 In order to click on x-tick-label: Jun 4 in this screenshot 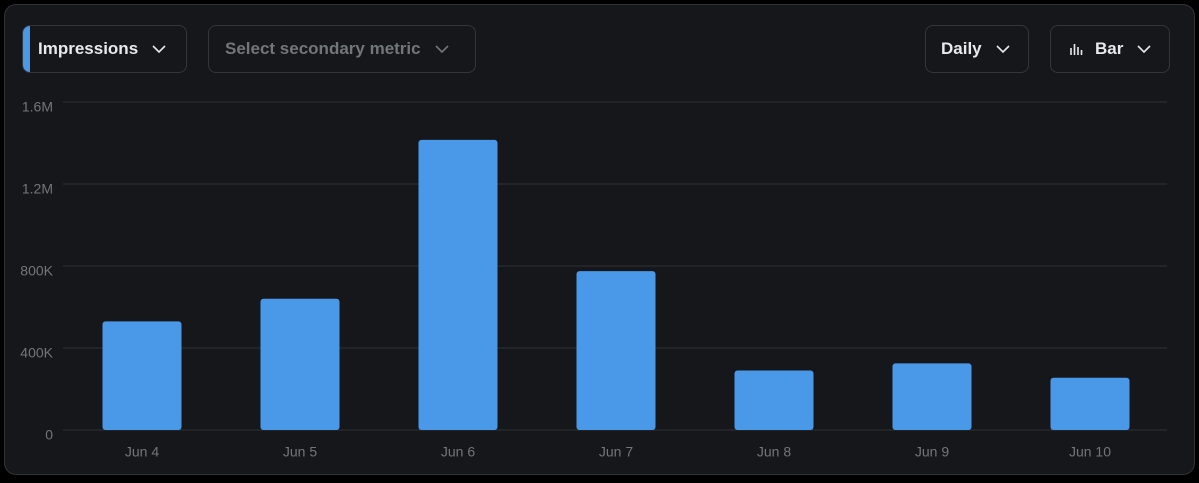, I will do `click(142, 452)`.